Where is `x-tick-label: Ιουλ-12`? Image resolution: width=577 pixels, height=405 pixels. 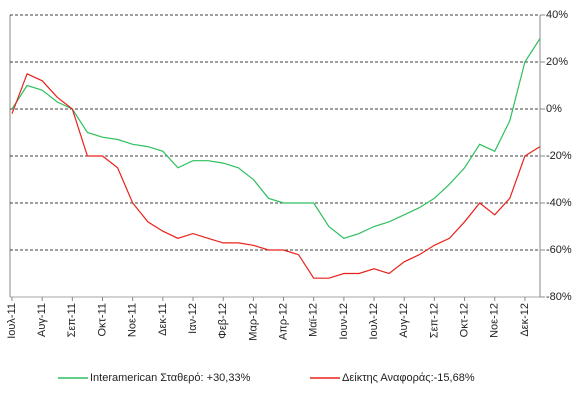 x-tick-label: Ιουλ-12 is located at coordinates (374, 321).